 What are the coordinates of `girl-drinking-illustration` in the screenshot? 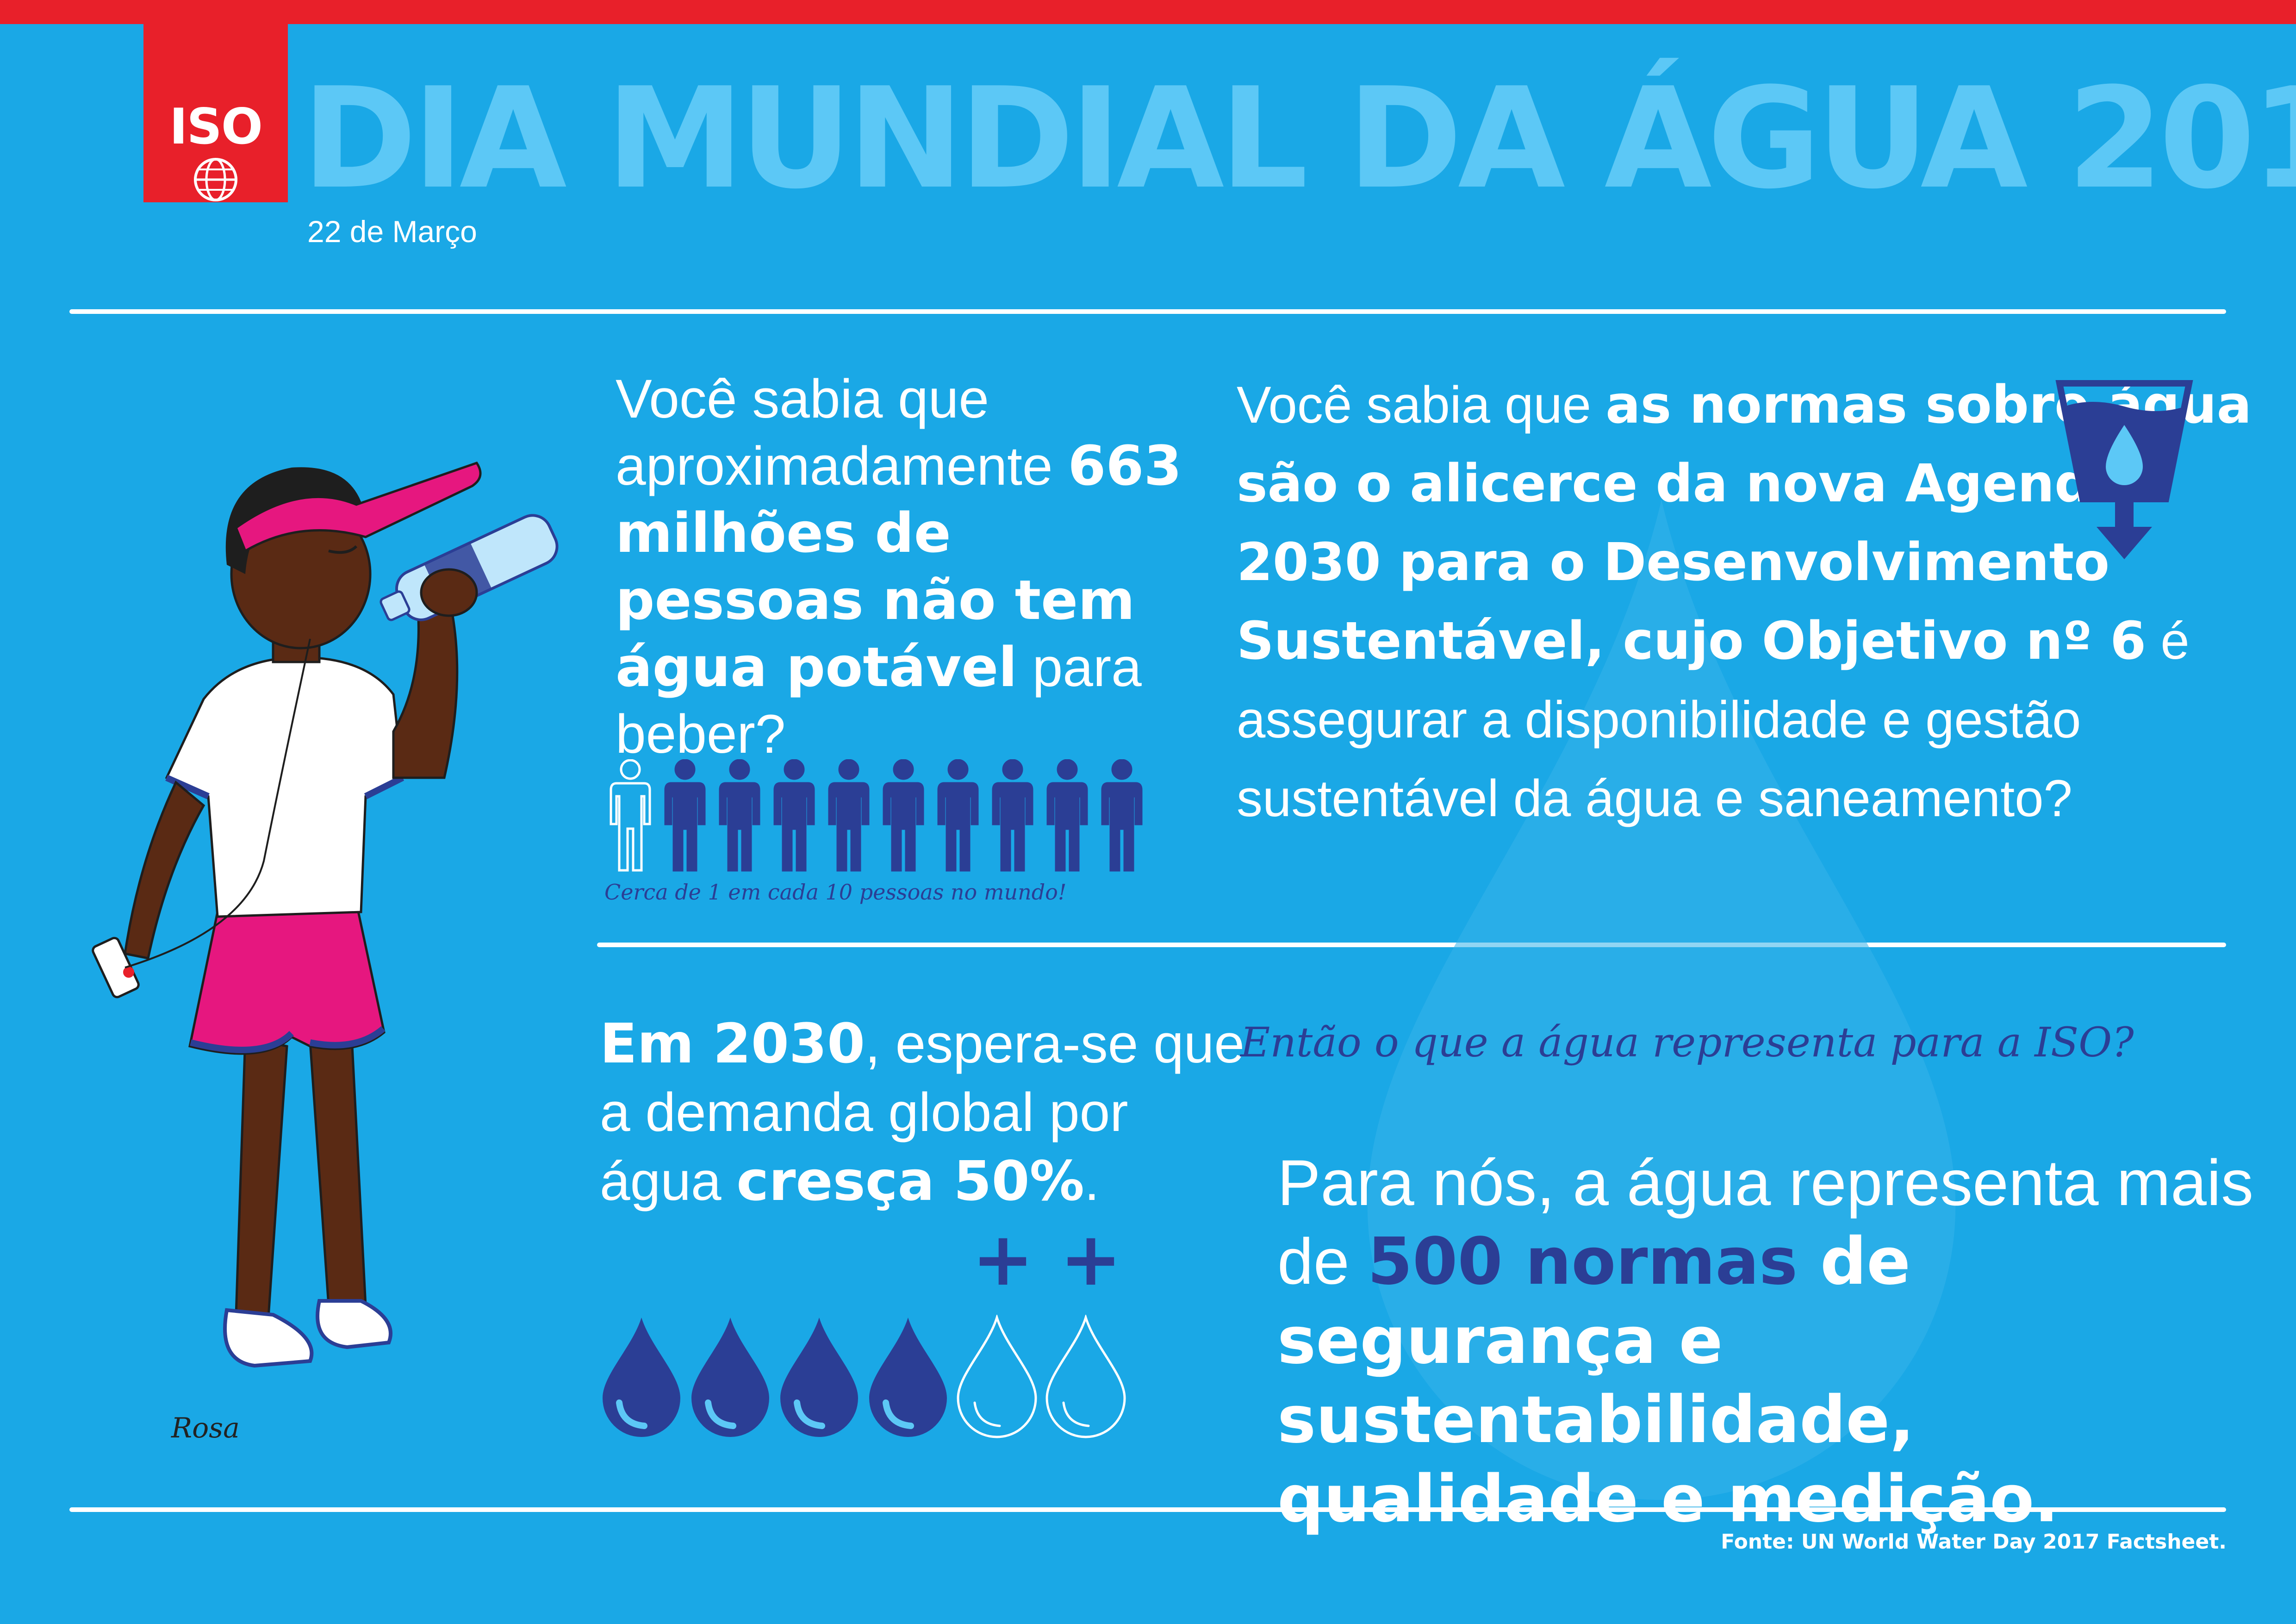 It's located at (325, 915).